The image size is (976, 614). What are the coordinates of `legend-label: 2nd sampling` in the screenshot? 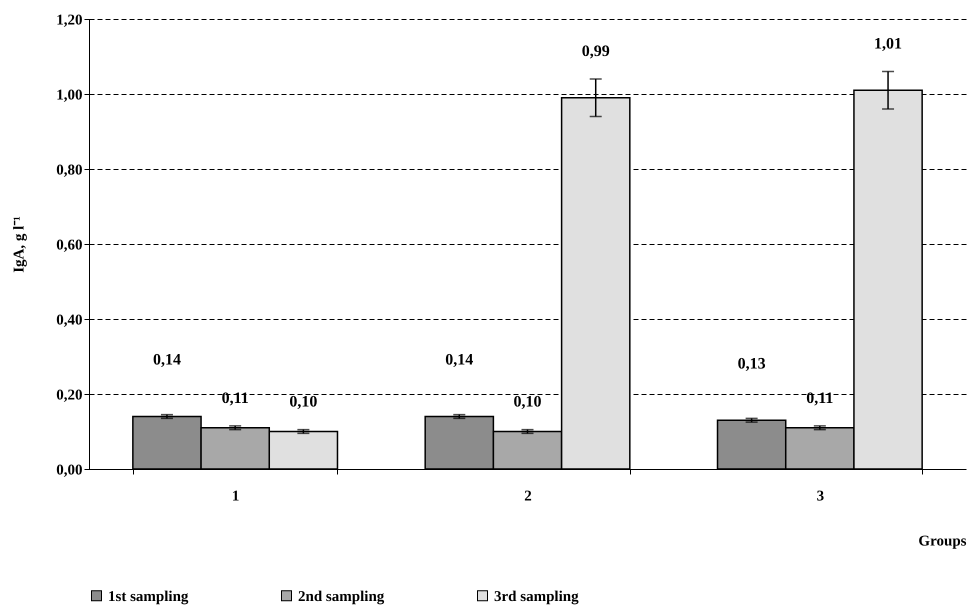 It's located at (341, 596).